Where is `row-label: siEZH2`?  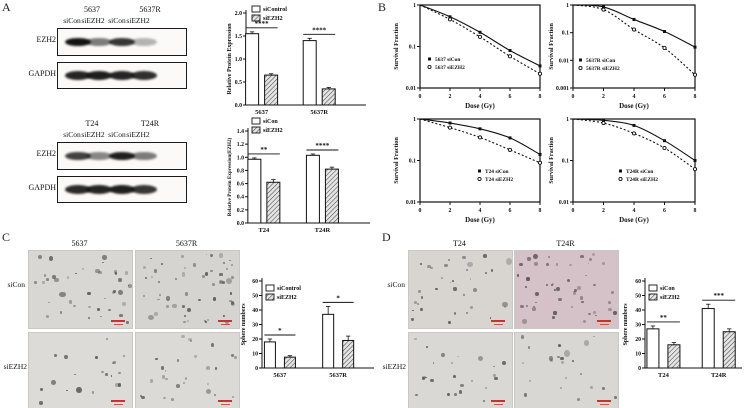
row-label: siEZH2 is located at coordinates (394, 366).